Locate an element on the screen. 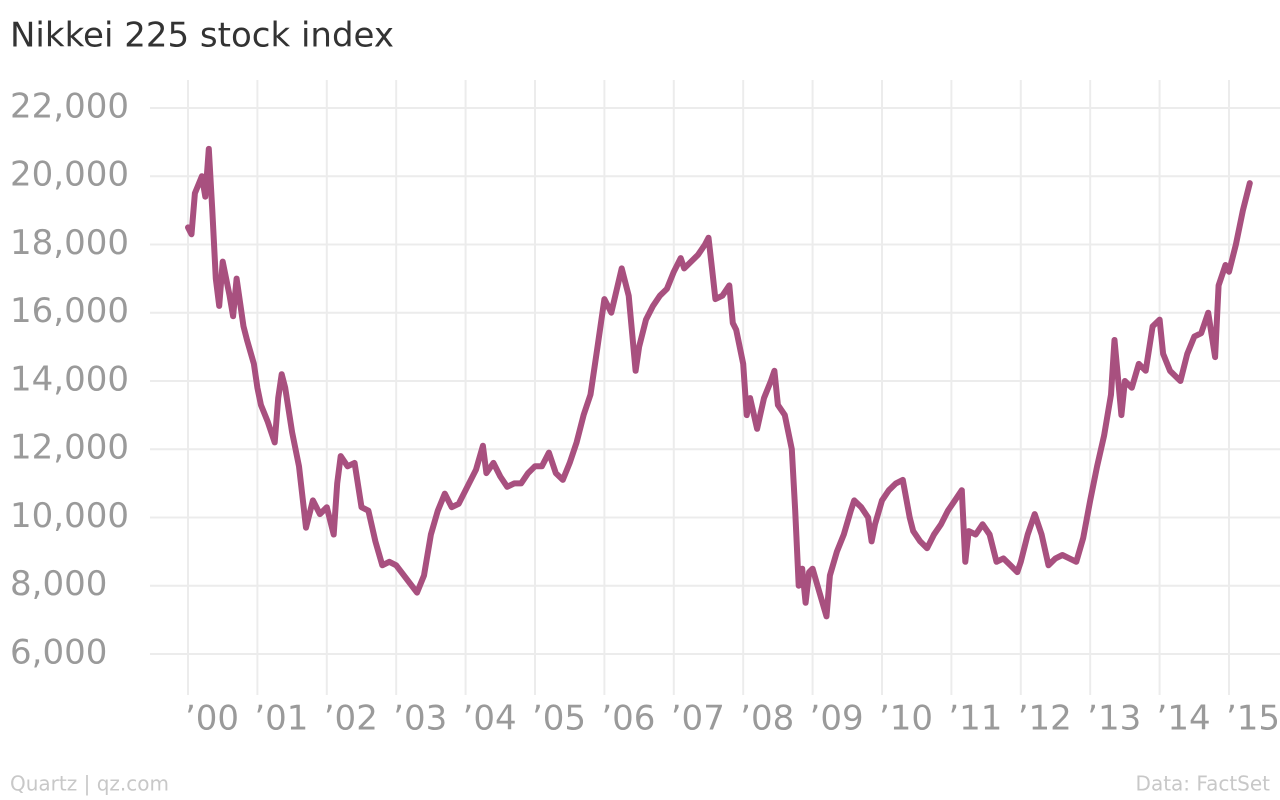 This screenshot has width=1280, height=800. y-tick-label: 16,000 is located at coordinates (69, 311).